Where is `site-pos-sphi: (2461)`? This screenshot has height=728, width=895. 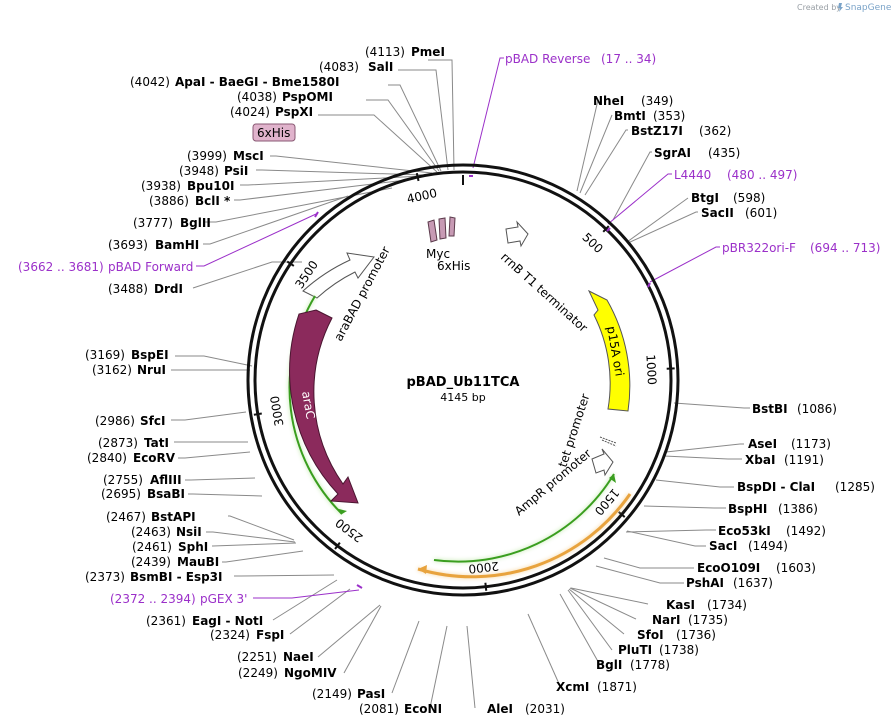
site-pos-sphi: (2461) is located at coordinates (152, 547).